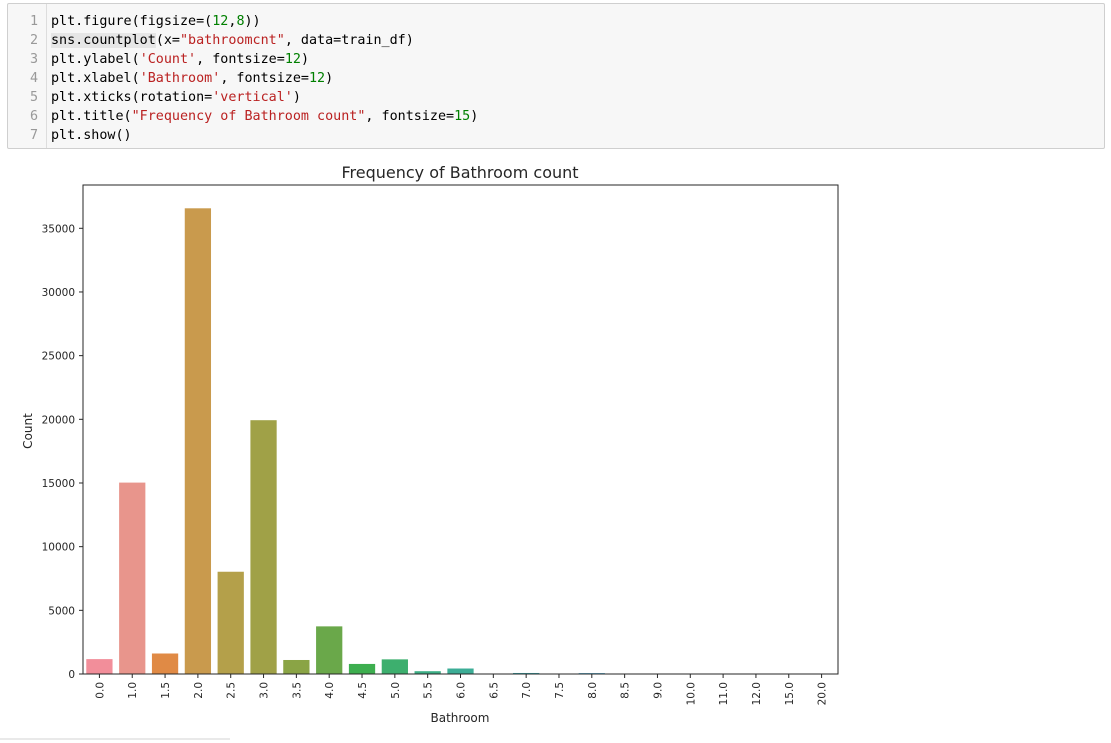  Describe the element at coordinates (349, 40) in the screenshot. I see `code-token: , data=train_df)` at that location.